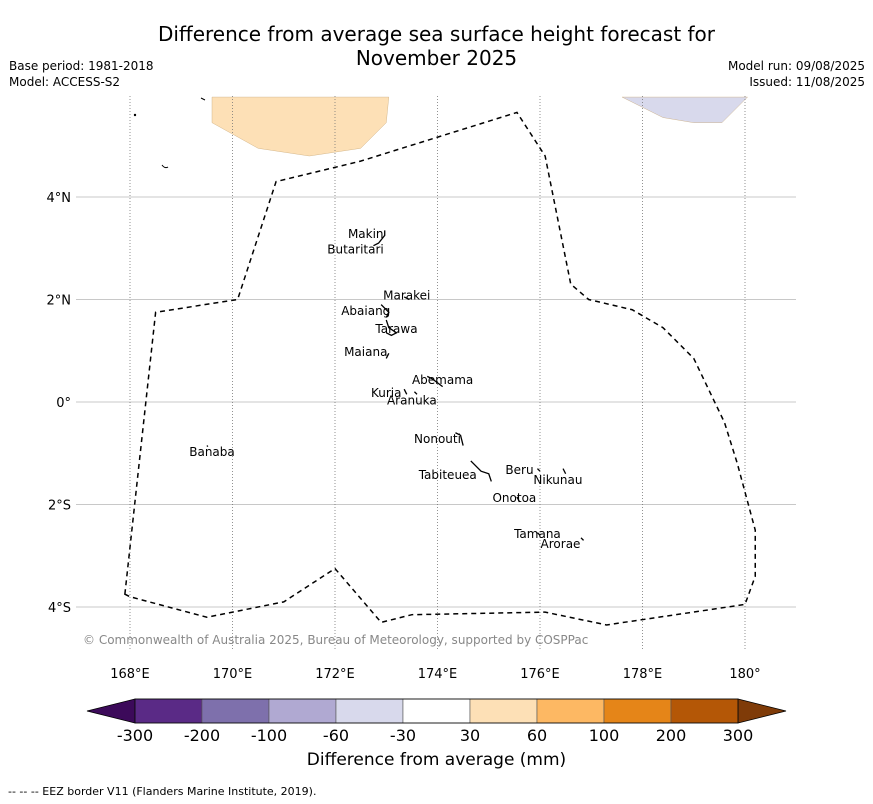 This screenshot has height=804, width=873. Describe the element at coordinates (130, 674) in the screenshot. I see `lon-tick-label-0: 168°E` at that location.